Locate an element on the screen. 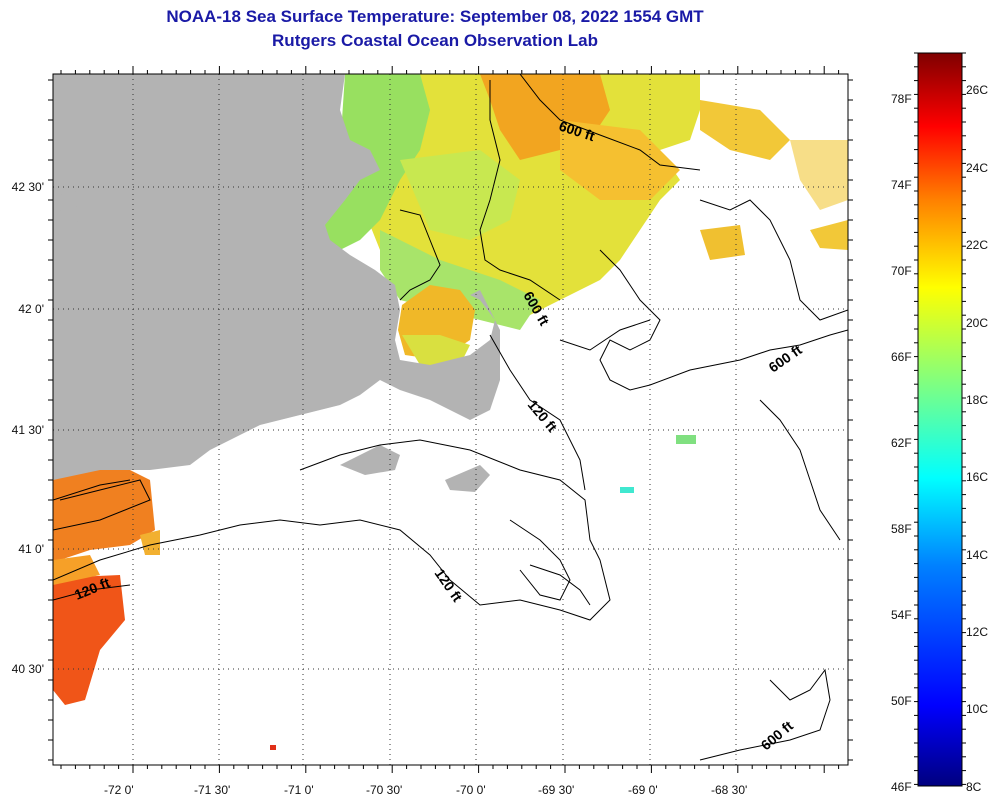 The image size is (992, 802). colorbar is located at coordinates (940, 419).